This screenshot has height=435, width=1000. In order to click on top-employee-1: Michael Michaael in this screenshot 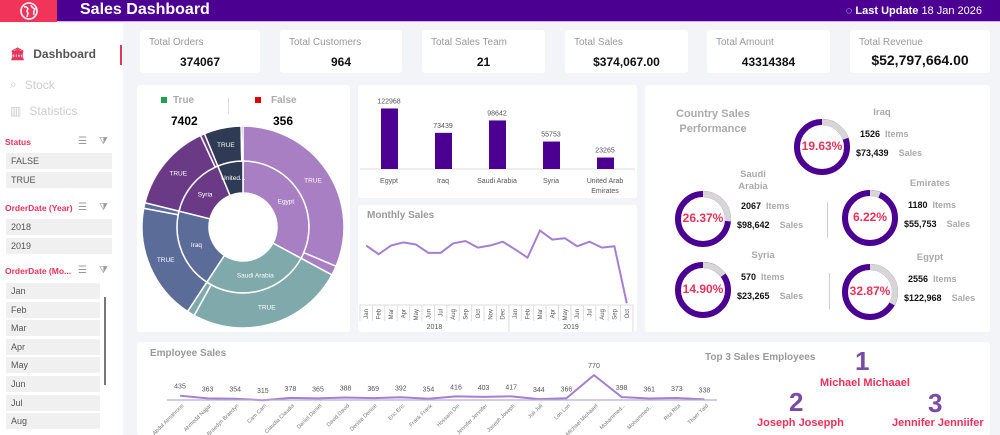, I will do `click(865, 383)`.